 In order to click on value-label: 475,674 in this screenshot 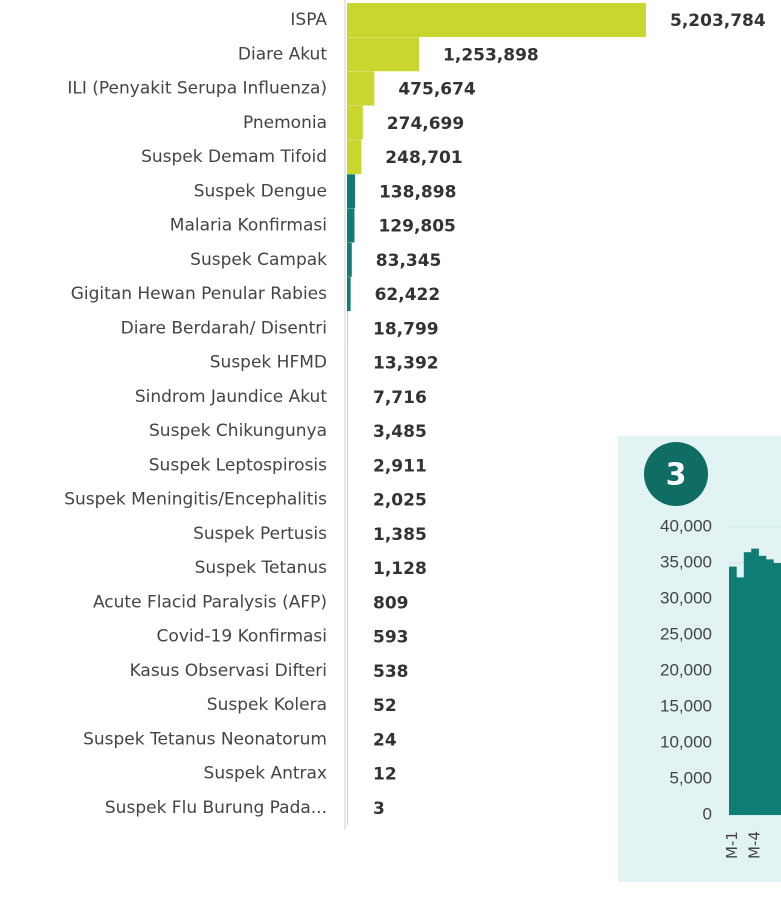, I will do `click(437, 90)`.